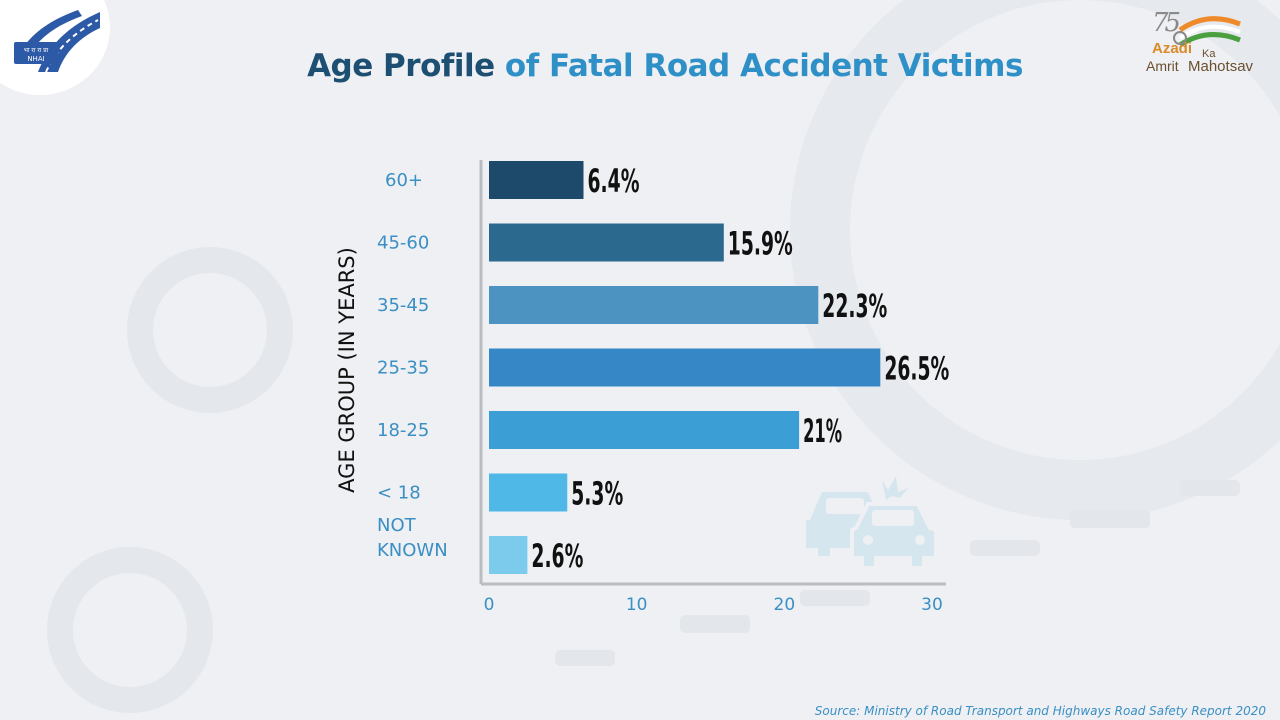  Describe the element at coordinates (932, 605) in the screenshot. I see `x-tick-label-3: 30` at that location.